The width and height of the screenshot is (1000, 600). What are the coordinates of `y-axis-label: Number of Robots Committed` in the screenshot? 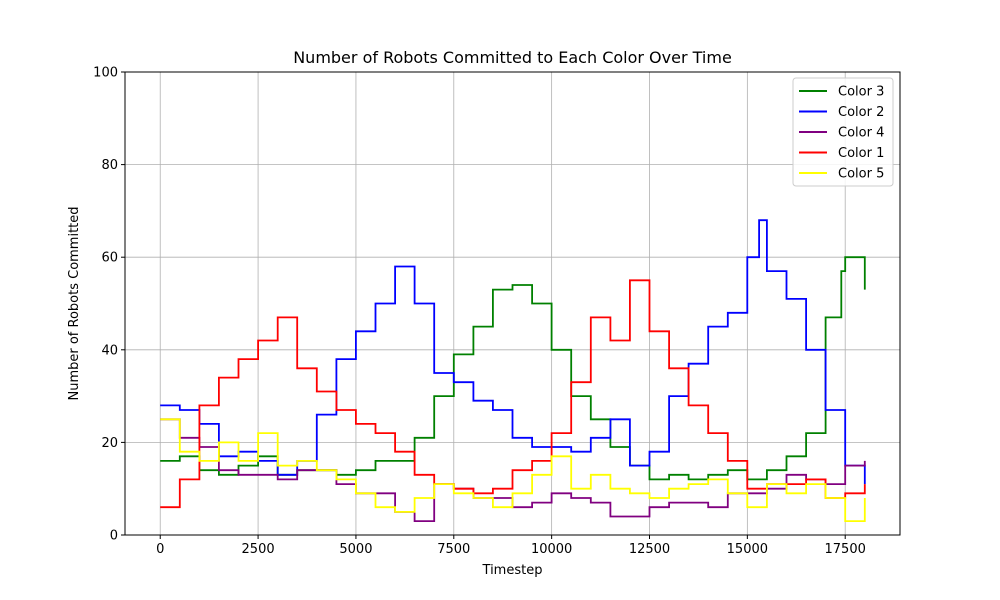 It's located at (74, 303).